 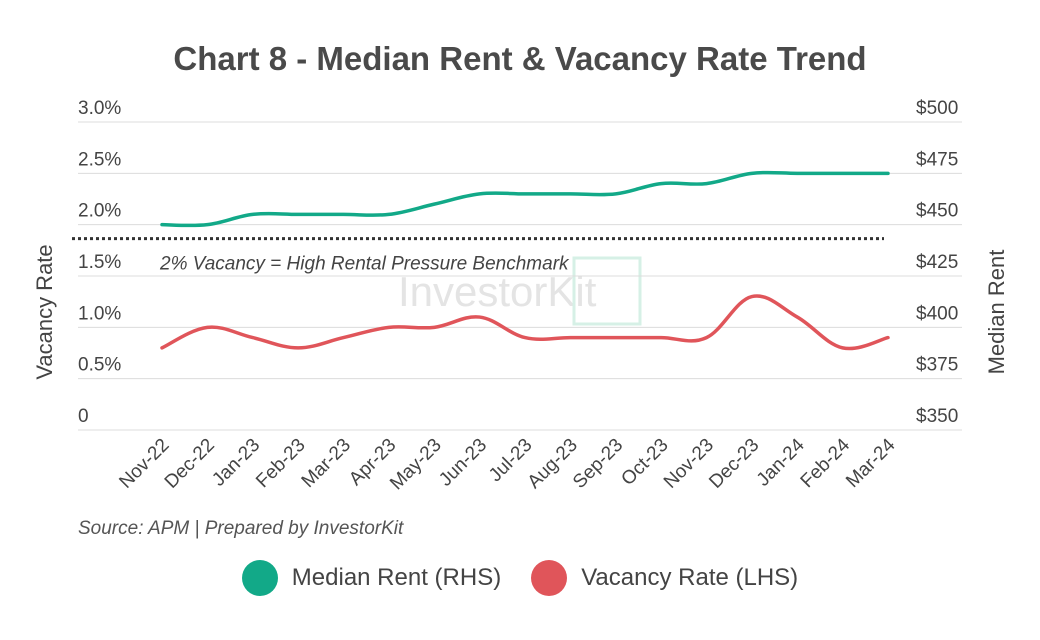 What do you see at coordinates (937, 211) in the screenshot?
I see `right-tick-label: $450` at bounding box center [937, 211].